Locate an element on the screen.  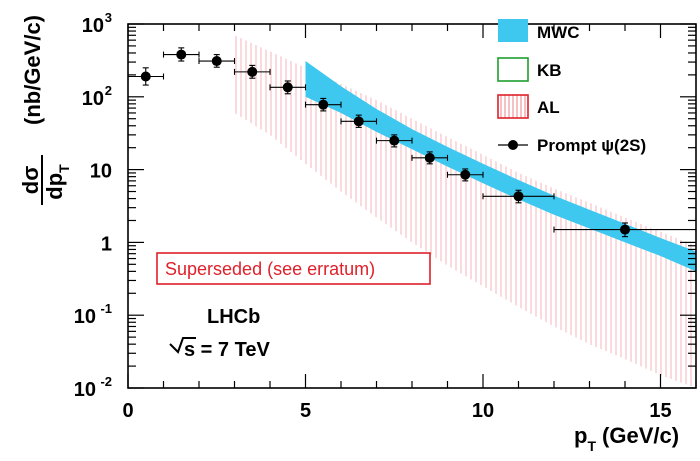
experiment-label: LHCb is located at coordinates (233, 317).